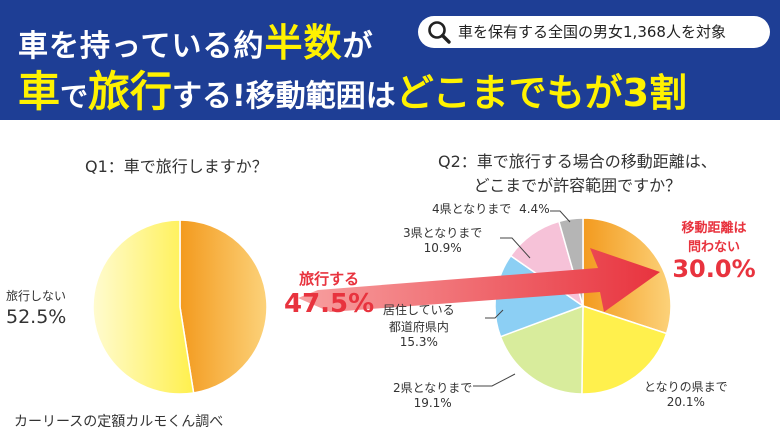 This screenshot has height=439, width=780. Describe the element at coordinates (439, 32) in the screenshot. I see `magnifier-icon` at that location.